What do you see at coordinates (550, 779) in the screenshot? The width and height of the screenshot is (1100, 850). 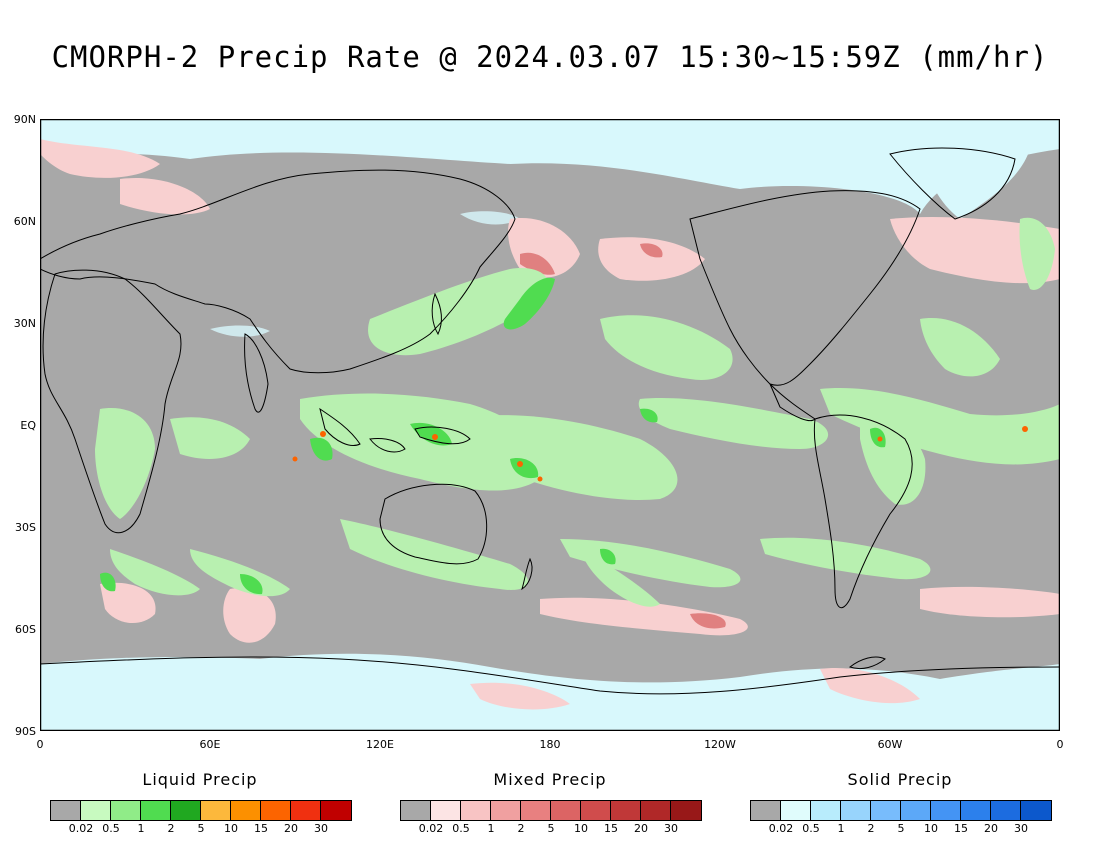 I see `legend-title-mixed: Mixed Precip` at bounding box center [550, 779].